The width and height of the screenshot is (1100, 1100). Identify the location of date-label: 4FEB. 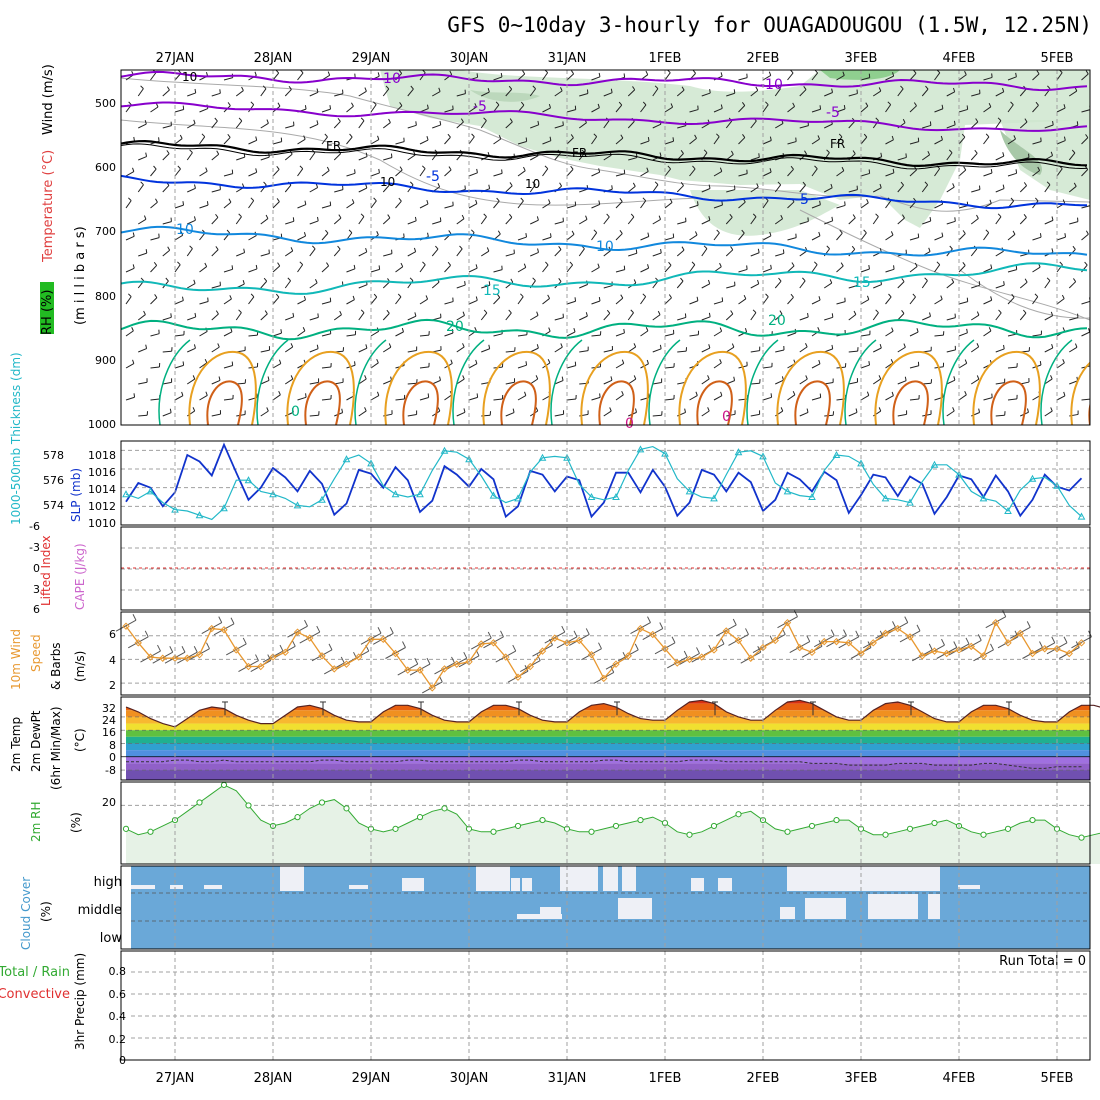
(959, 1078).